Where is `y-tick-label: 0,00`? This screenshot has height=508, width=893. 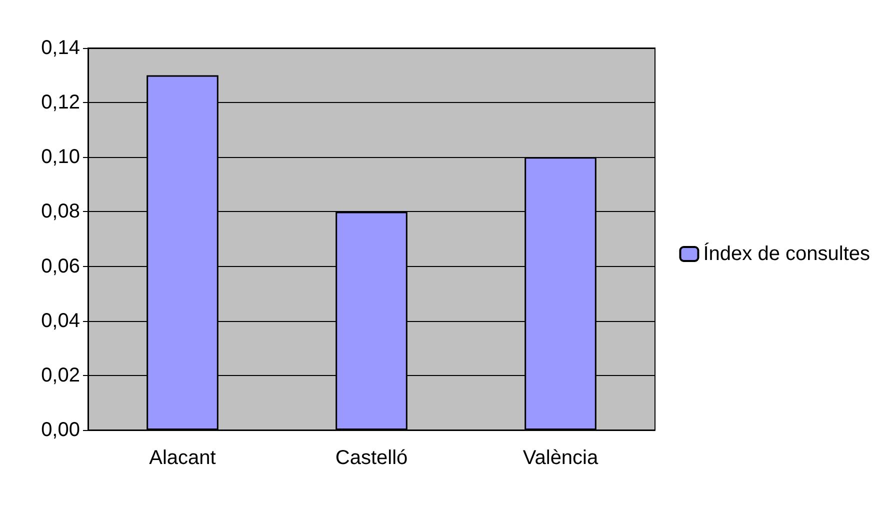
y-tick-label: 0,00 is located at coordinates (60, 430).